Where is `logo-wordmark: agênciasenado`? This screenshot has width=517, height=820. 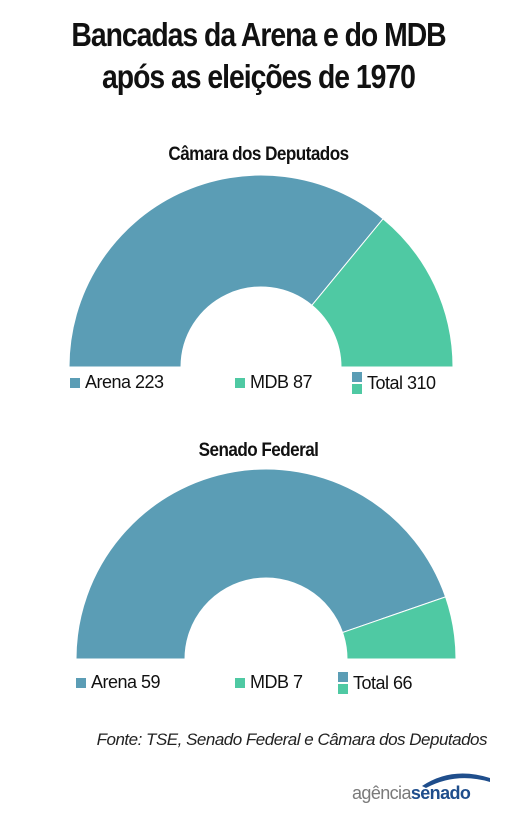 logo-wordmark: agênciasenado is located at coordinates (411, 793).